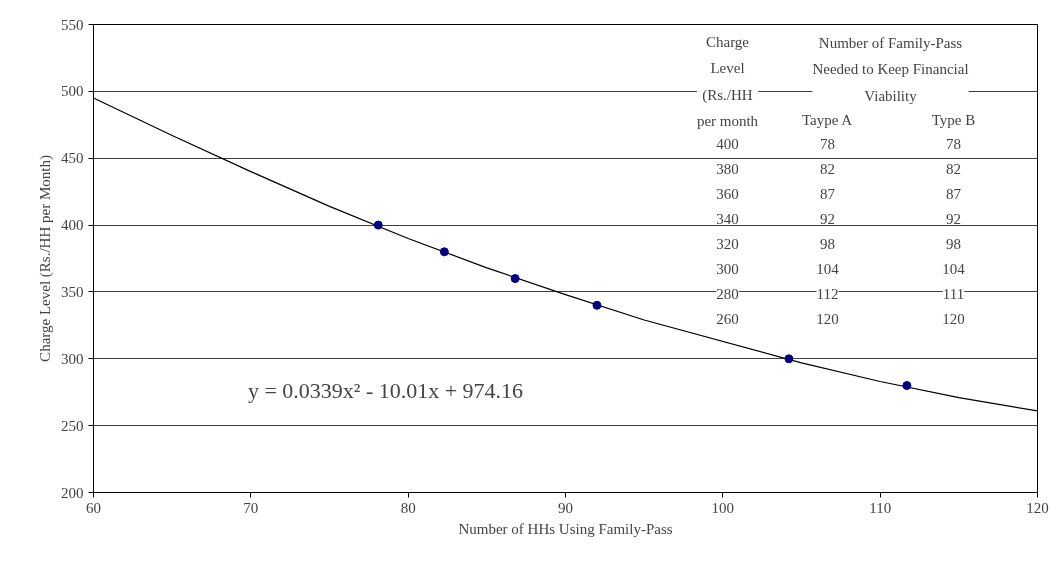 The image size is (1052, 561). I want to click on x-tick-label: 120, so click(1037, 507).